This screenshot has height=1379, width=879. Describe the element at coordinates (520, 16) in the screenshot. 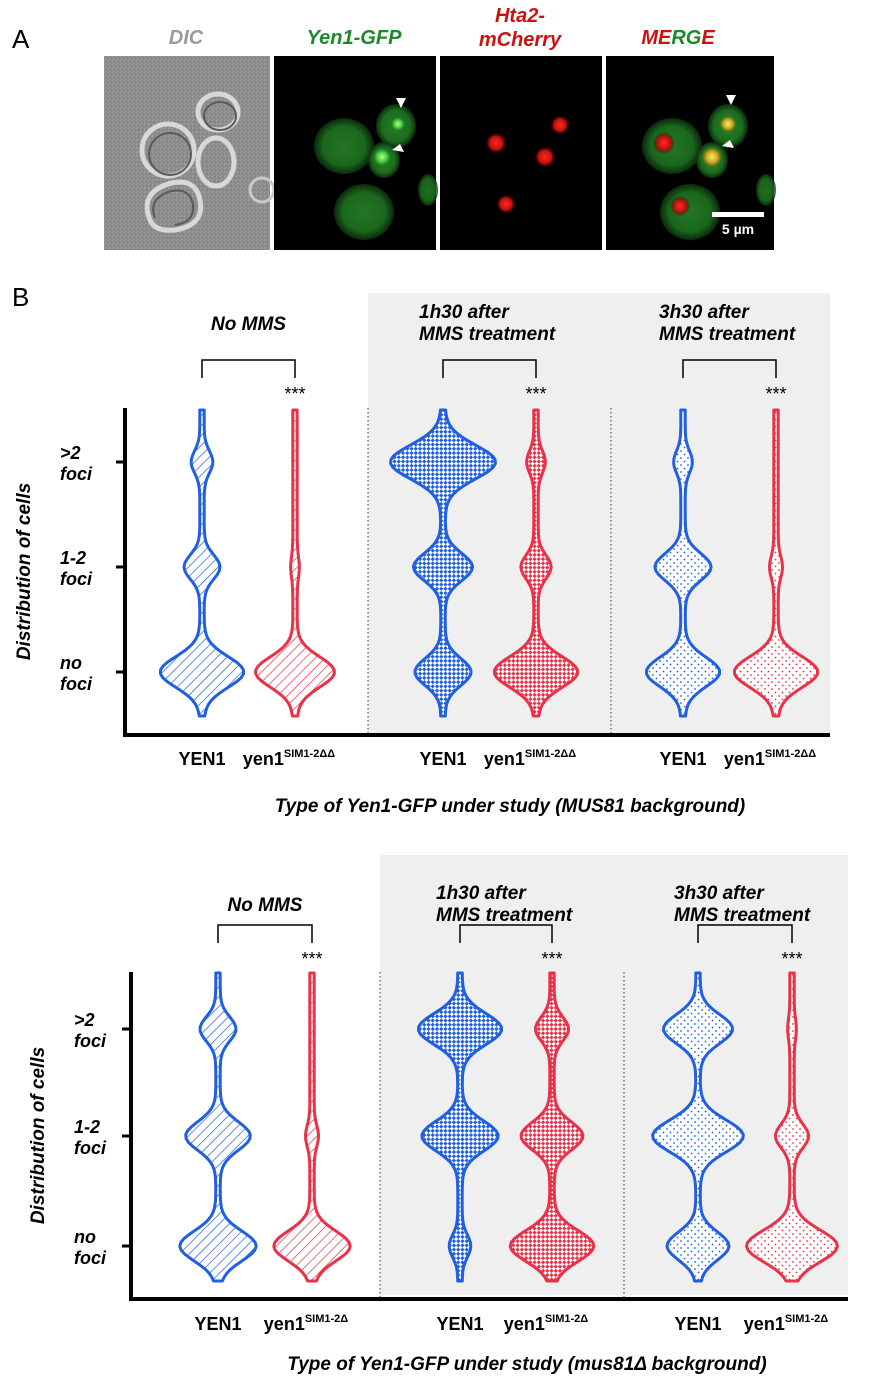

I see `hta2-title-line1: Hta2-` at that location.